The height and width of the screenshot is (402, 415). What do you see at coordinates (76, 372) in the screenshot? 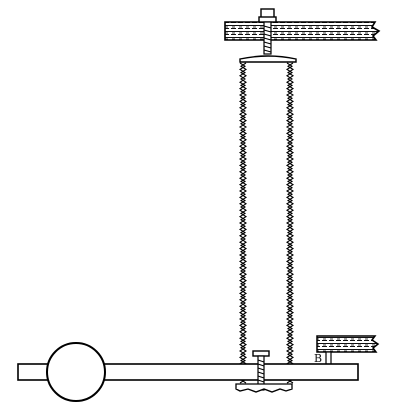
I see `glass-bulb` at bounding box center [76, 372].